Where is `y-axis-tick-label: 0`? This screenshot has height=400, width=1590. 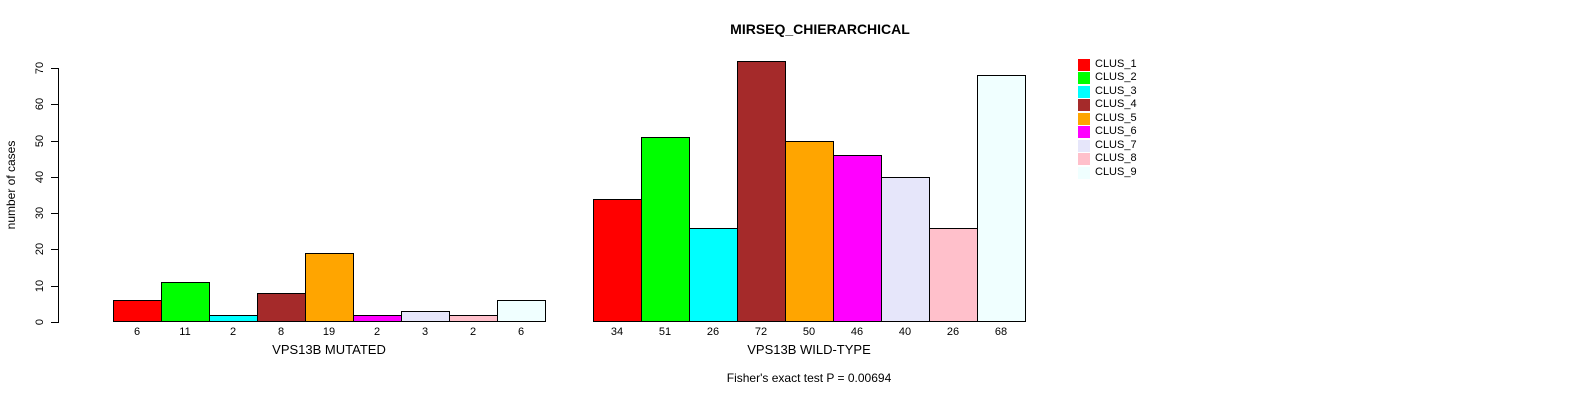 y-axis-tick-label: 0 is located at coordinates (40, 322).